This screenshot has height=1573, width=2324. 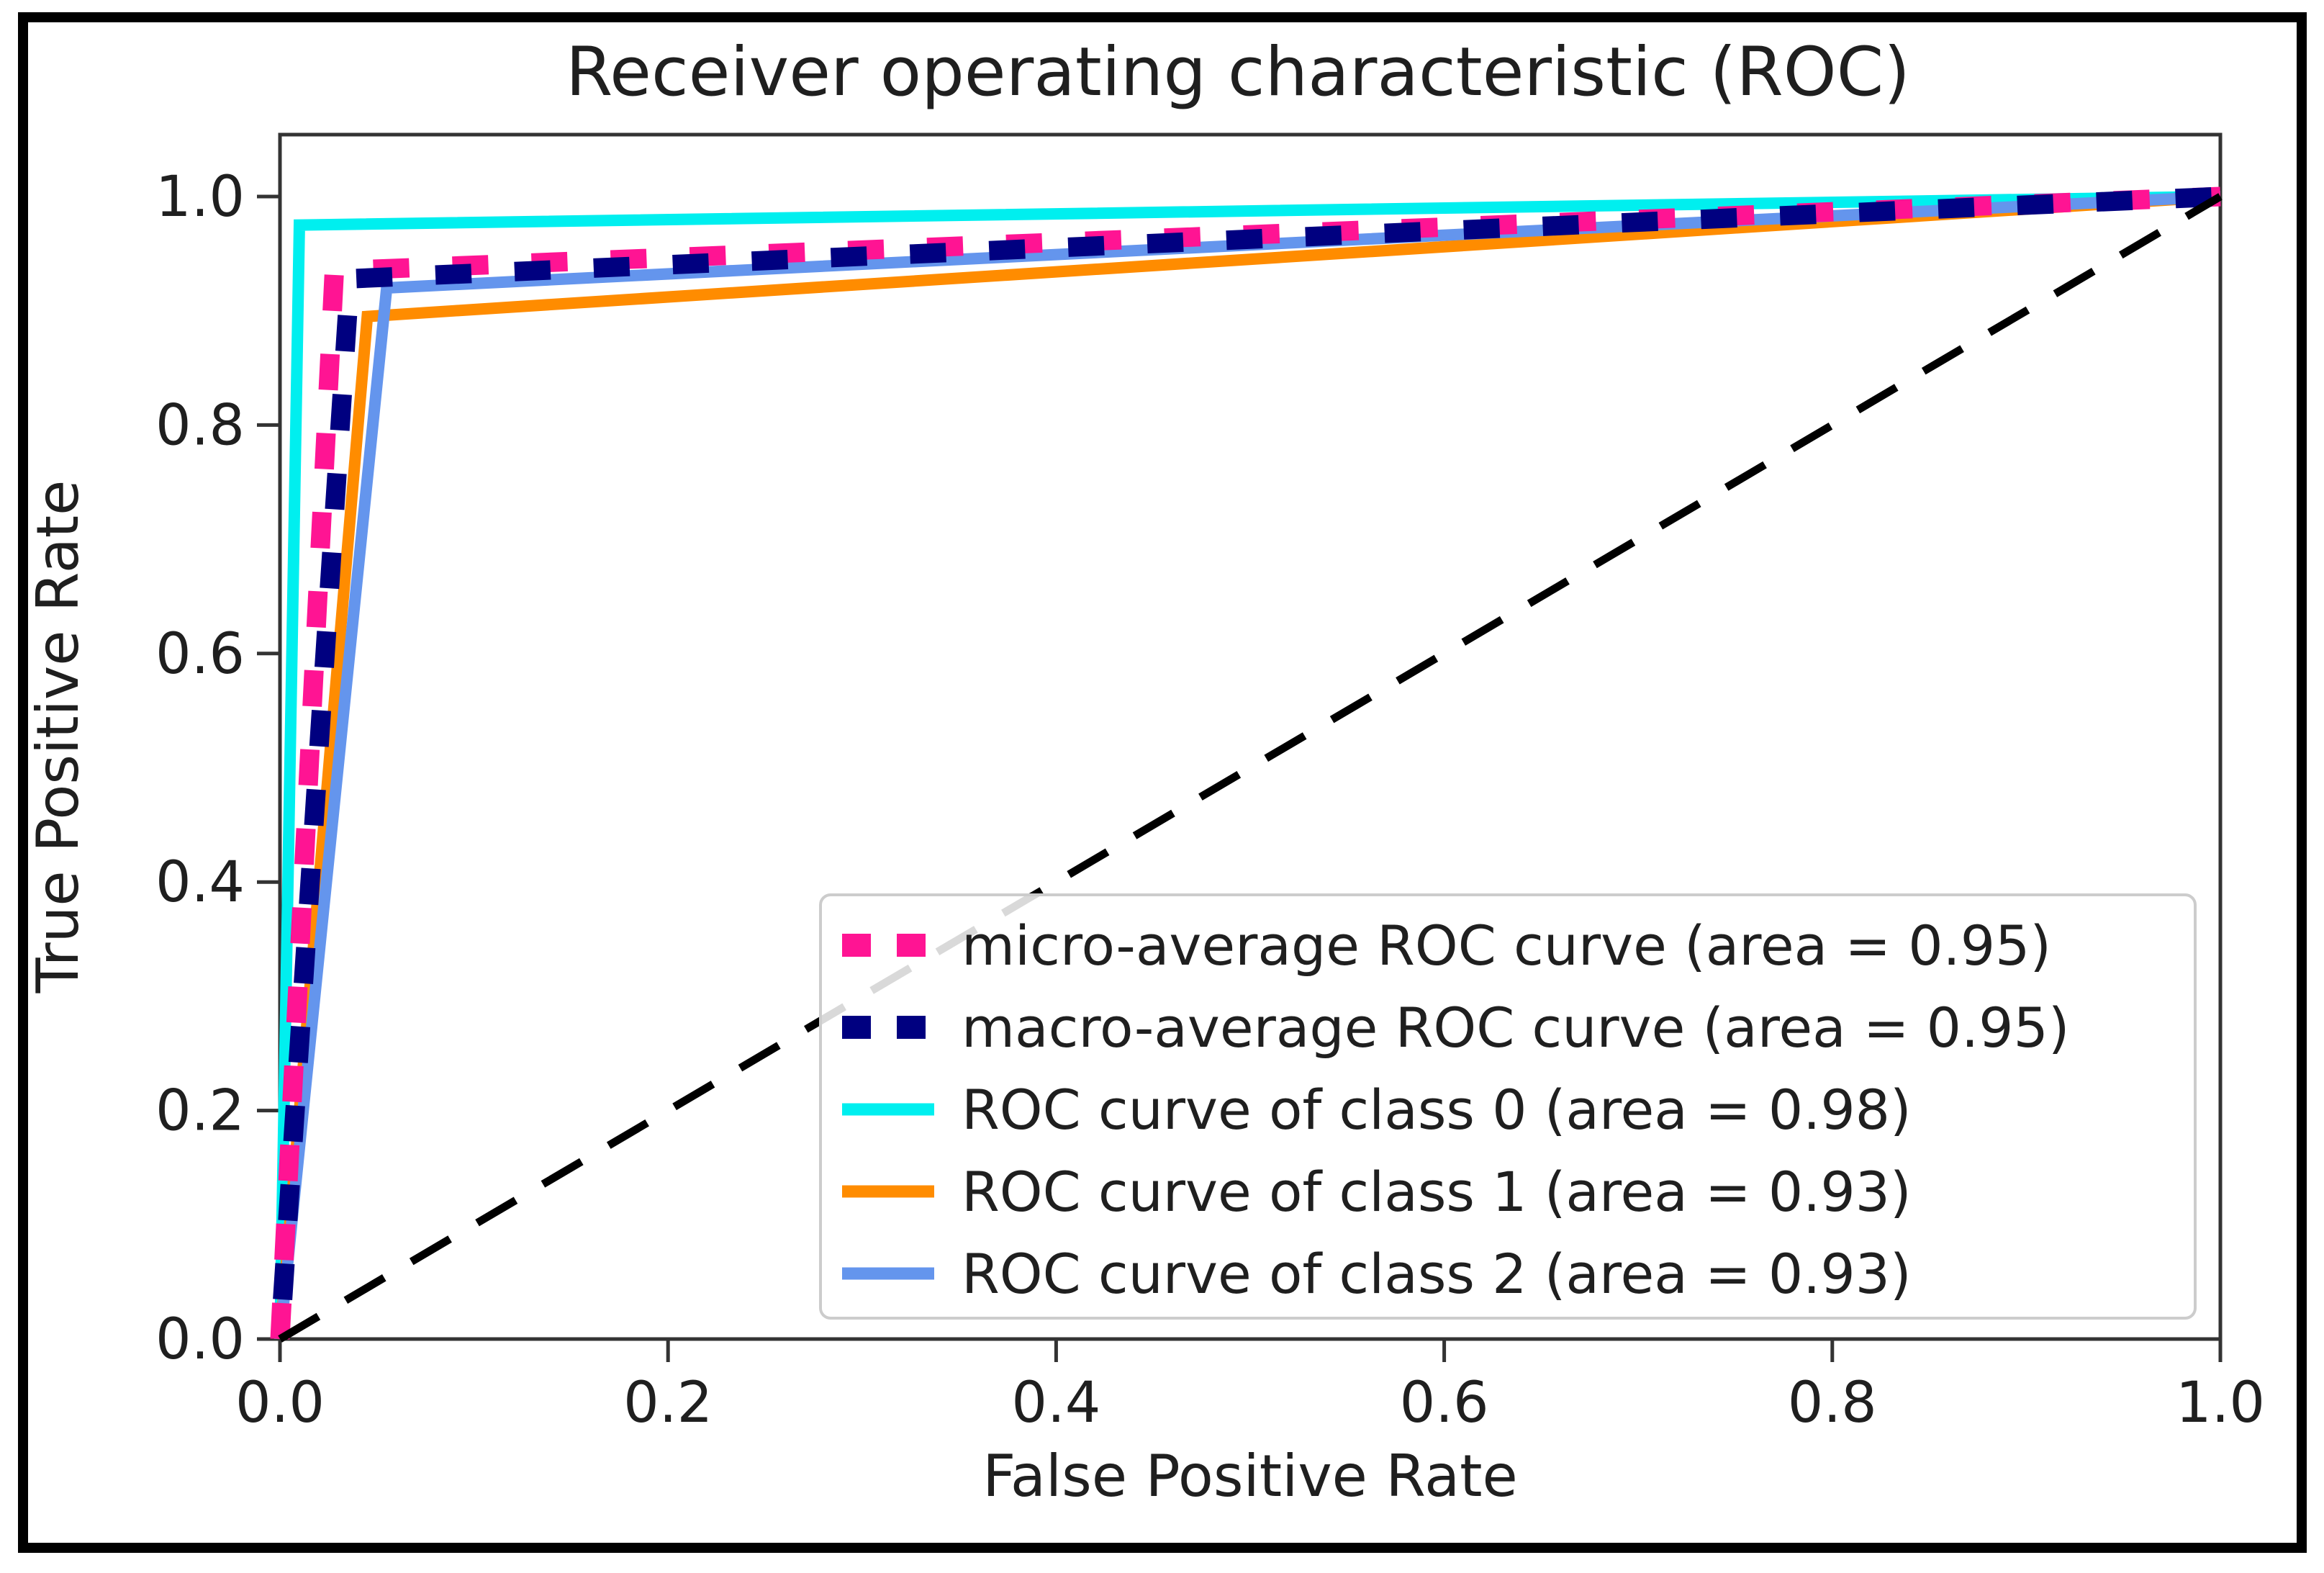 I want to click on legend-entry: ROC curve of class 2 (area = 0.93), so click(x=1377, y=1274).